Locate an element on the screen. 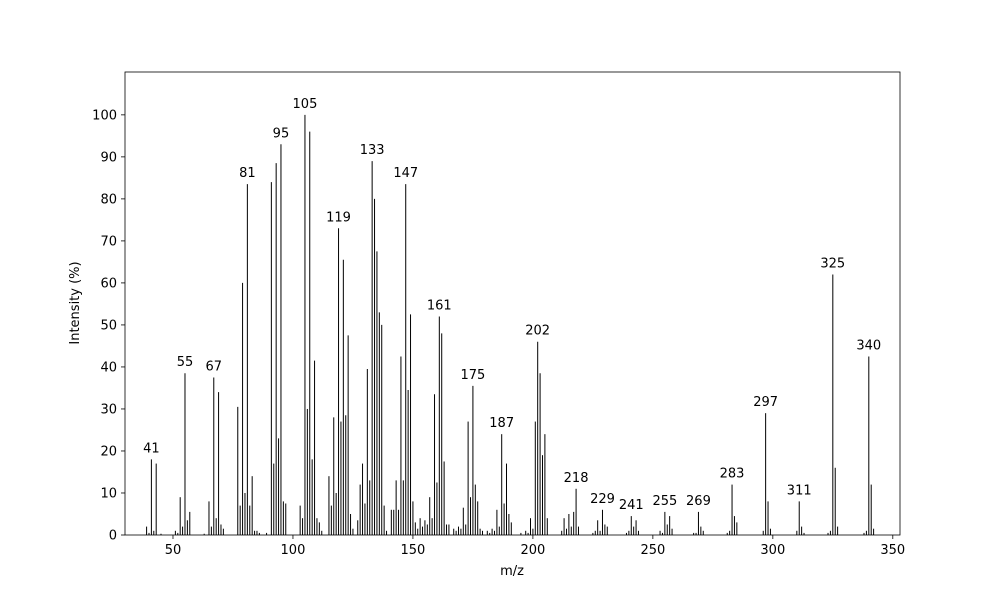 This screenshot has height=600, width=1000. peak-label: 105 is located at coordinates (305, 104).